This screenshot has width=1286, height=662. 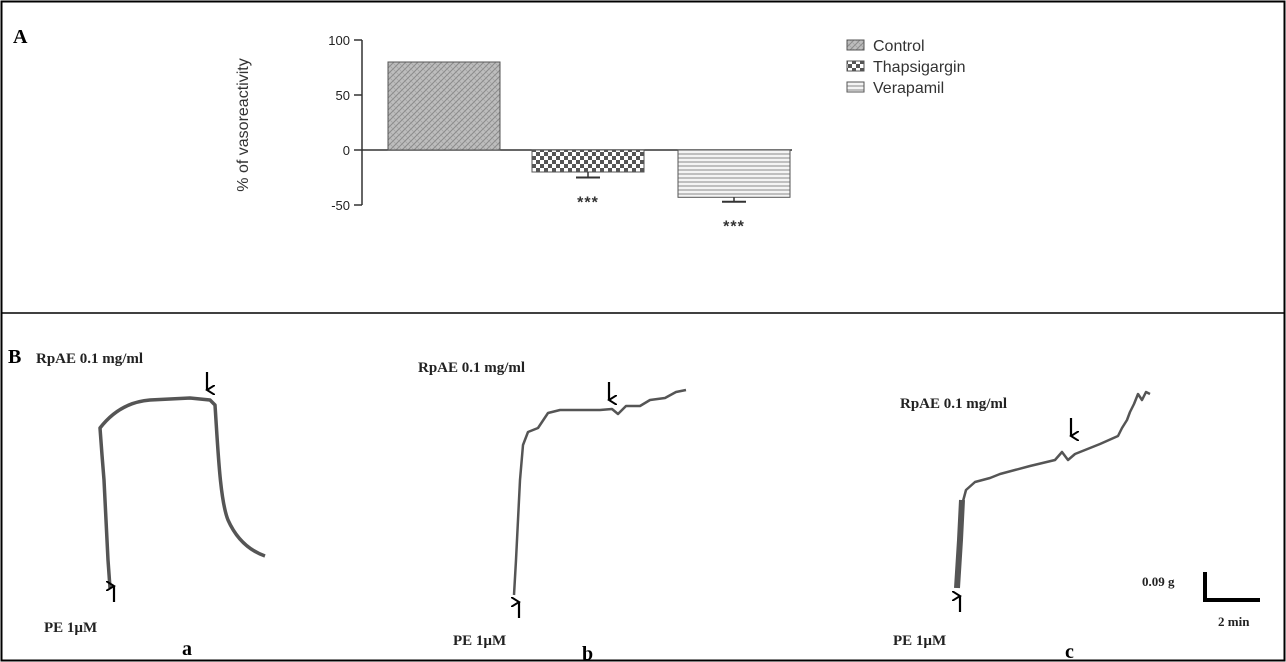 What do you see at coordinates (182, 492) in the screenshot?
I see `trace-a-line` at bounding box center [182, 492].